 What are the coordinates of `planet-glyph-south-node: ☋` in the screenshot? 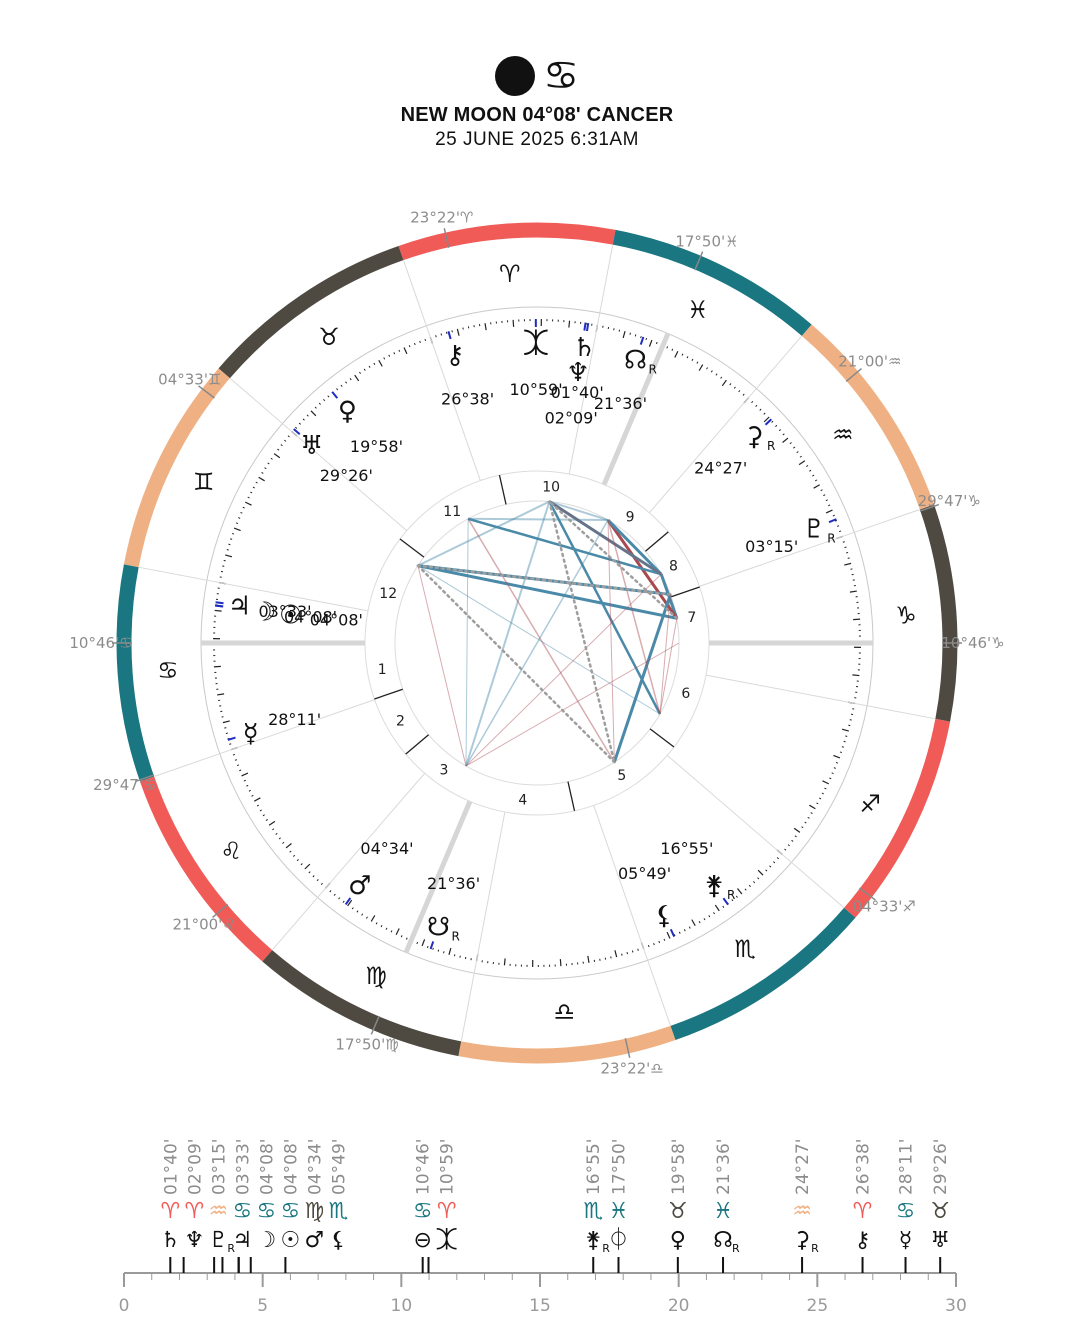 It's located at (438, 927).